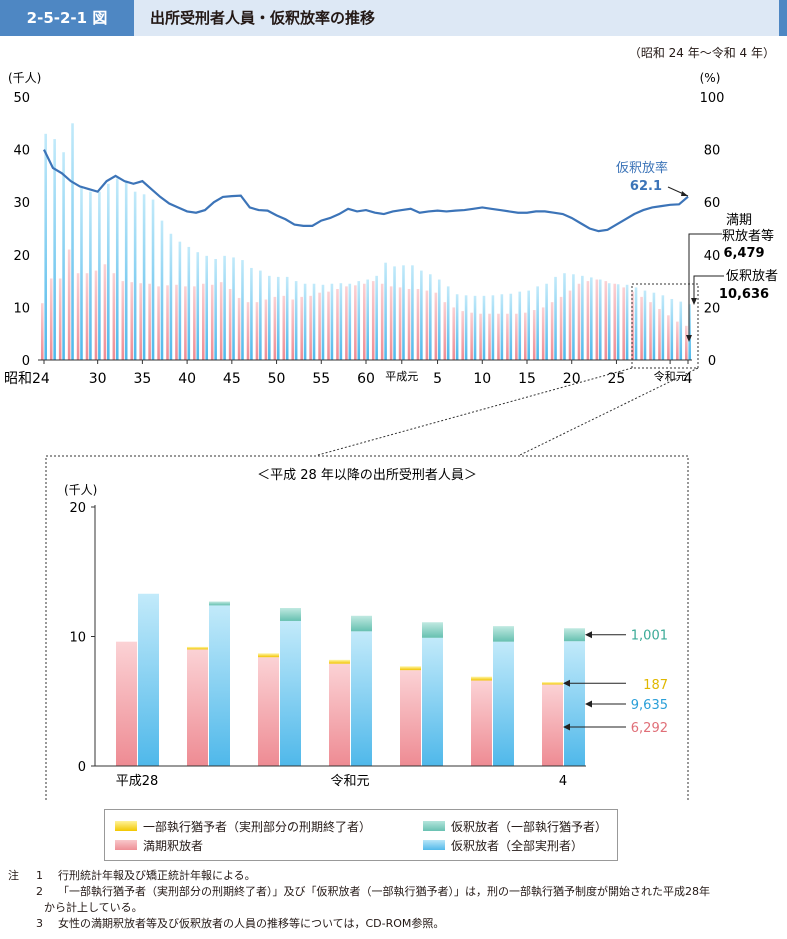 This screenshot has height=939, width=787. What do you see at coordinates (77, 638) in the screenshot?
I see `inset-tick-label: 10` at bounding box center [77, 638].